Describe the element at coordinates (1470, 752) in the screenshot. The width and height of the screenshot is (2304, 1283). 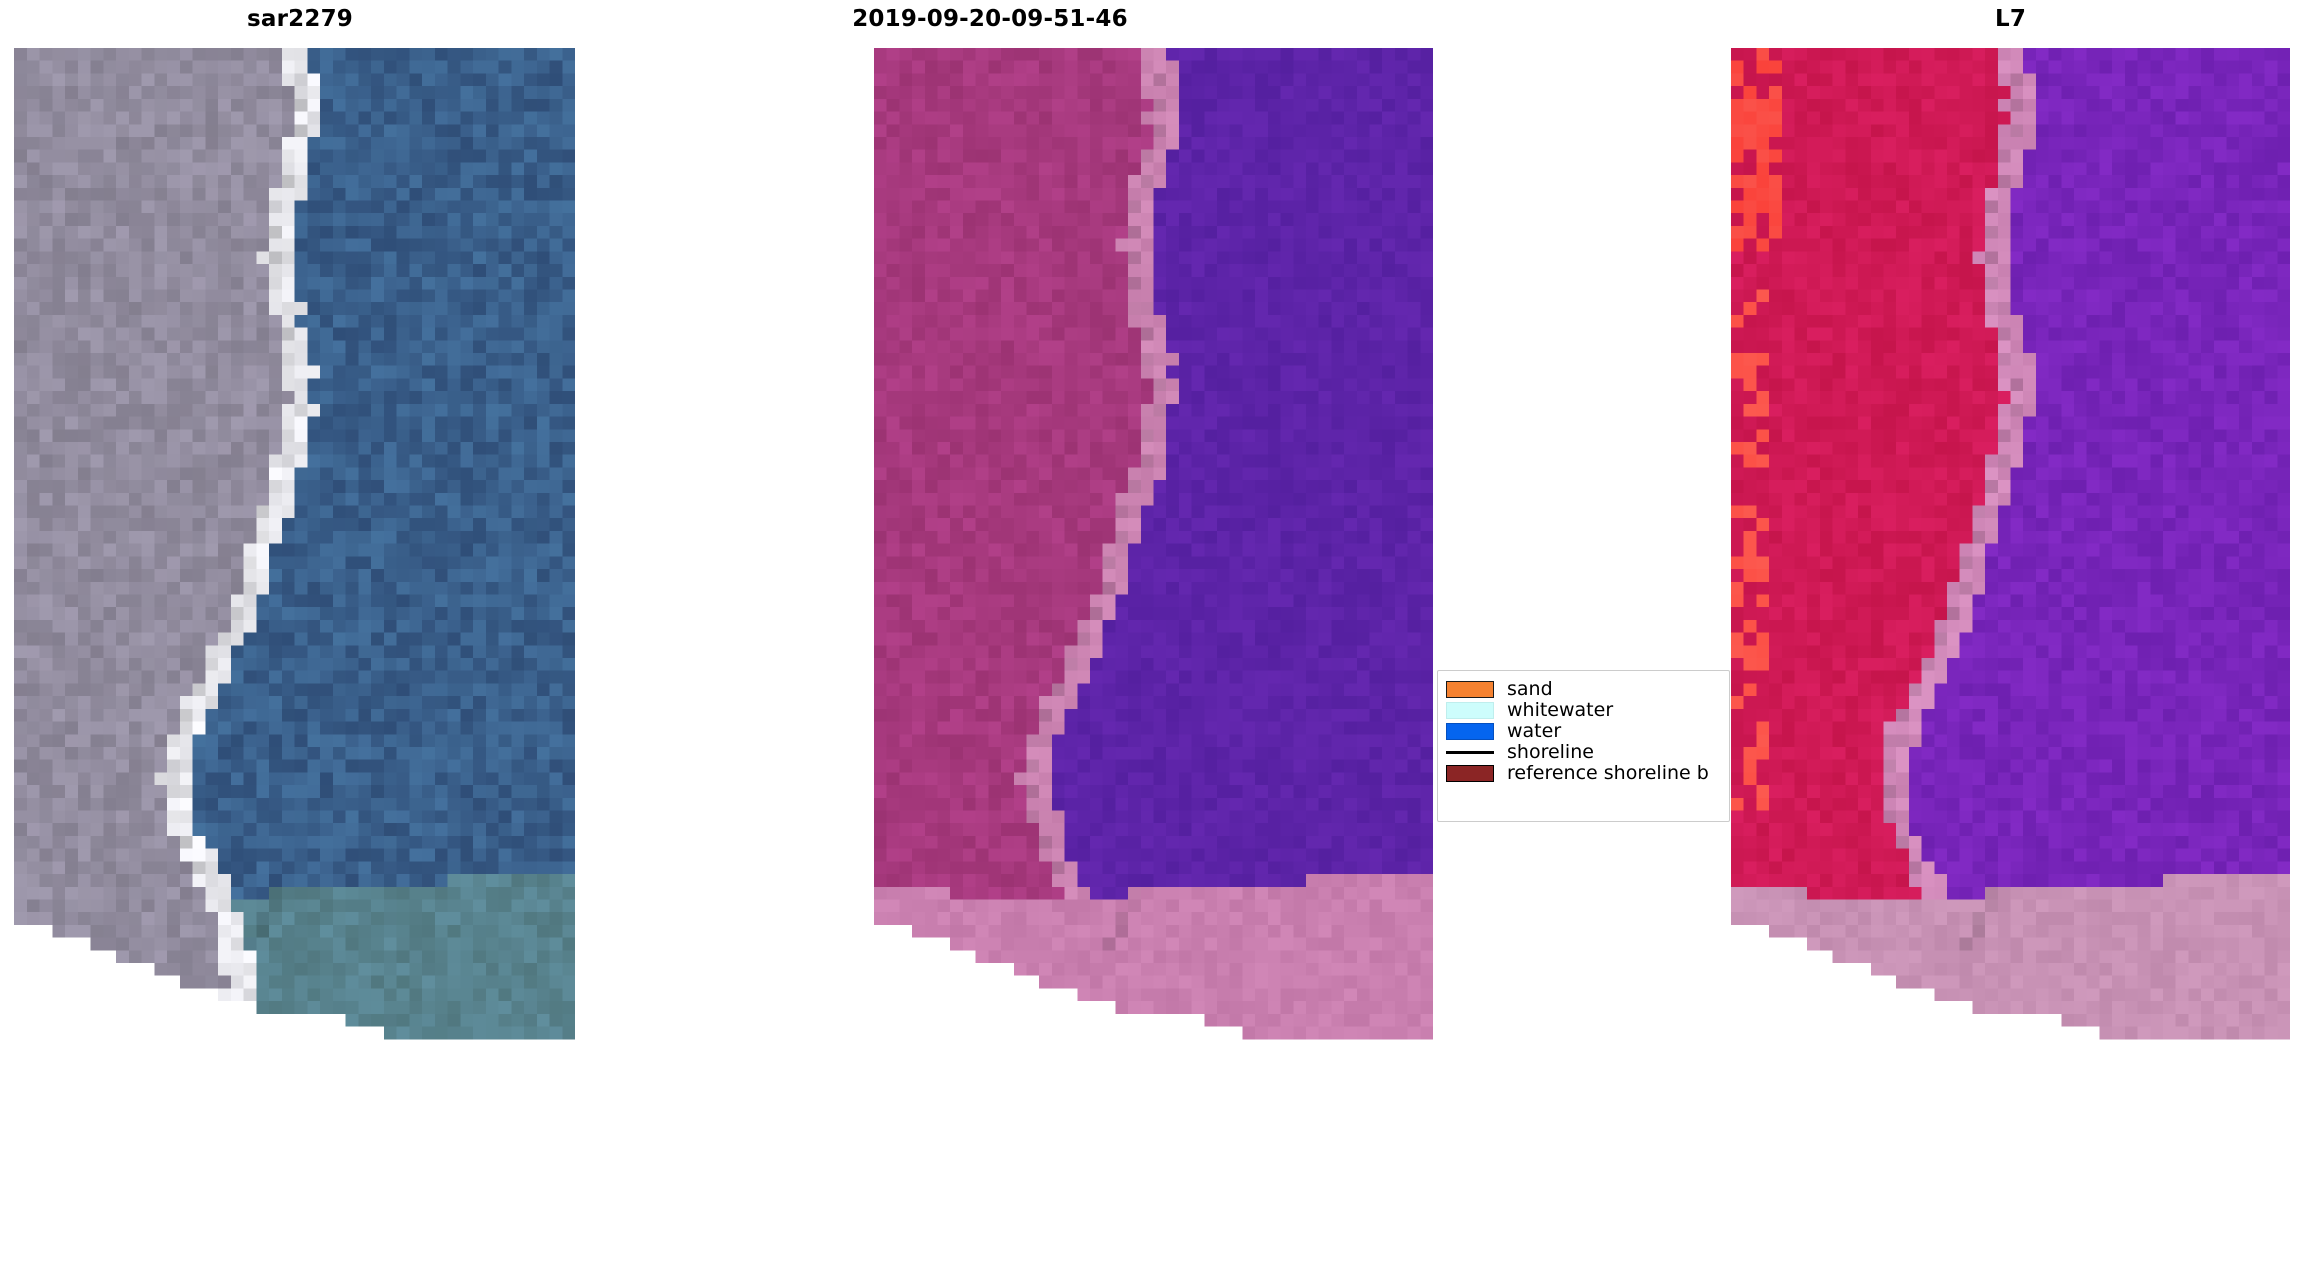
I see `legend-line-shoreline` at that location.